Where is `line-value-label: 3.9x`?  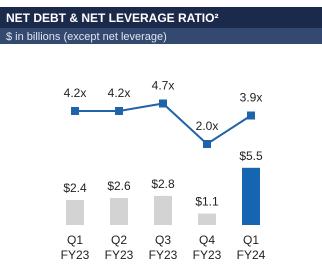
line-value-label: 3.9x is located at coordinates (251, 98).